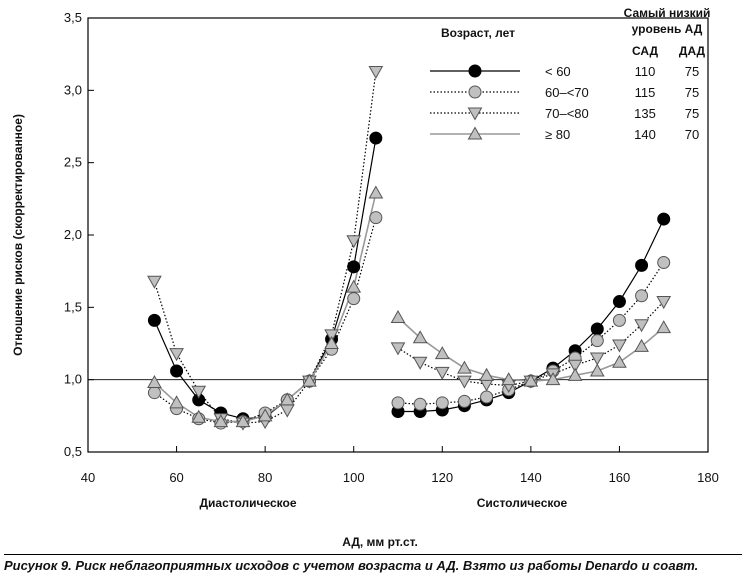 This screenshot has height=576, width=746. What do you see at coordinates (645, 92) in the screenshot?
I see `legend-sad-value: 115` at bounding box center [645, 92].